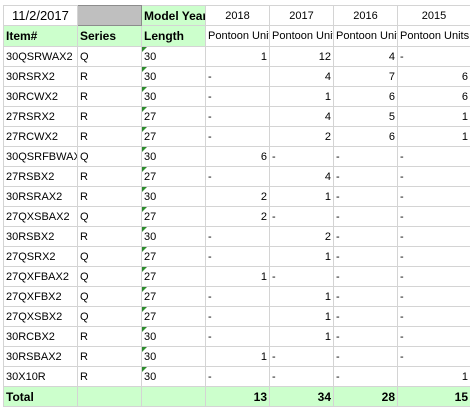 Image resolution: width=470 pixels, height=415 pixels. What do you see at coordinates (40, 396) in the screenshot?
I see `total-label-cell: Total` at bounding box center [40, 396].